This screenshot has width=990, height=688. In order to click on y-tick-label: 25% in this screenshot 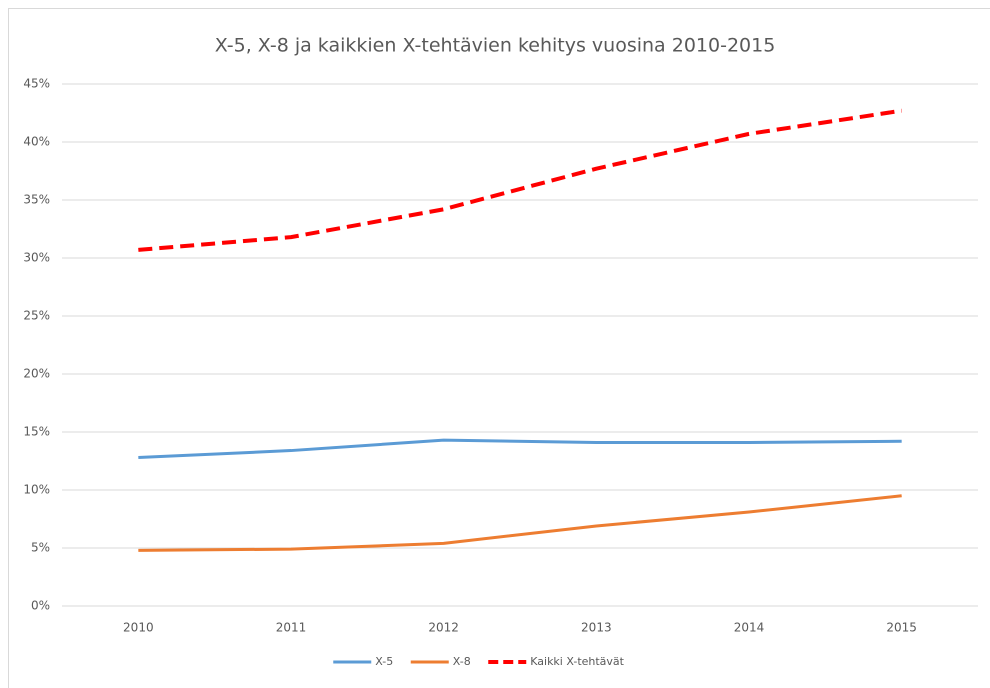, I will do `click(36, 316)`.